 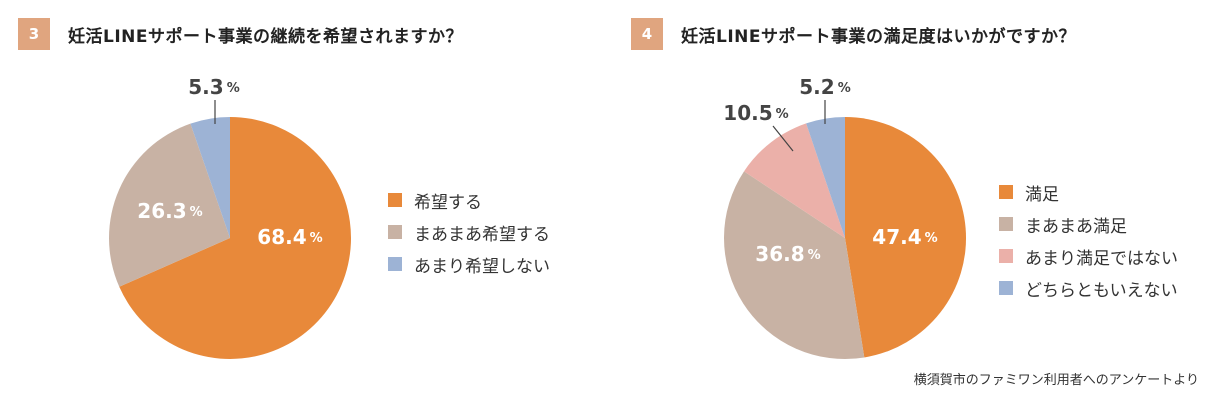 I want to click on legend-label: 満足, so click(x=1042, y=194).